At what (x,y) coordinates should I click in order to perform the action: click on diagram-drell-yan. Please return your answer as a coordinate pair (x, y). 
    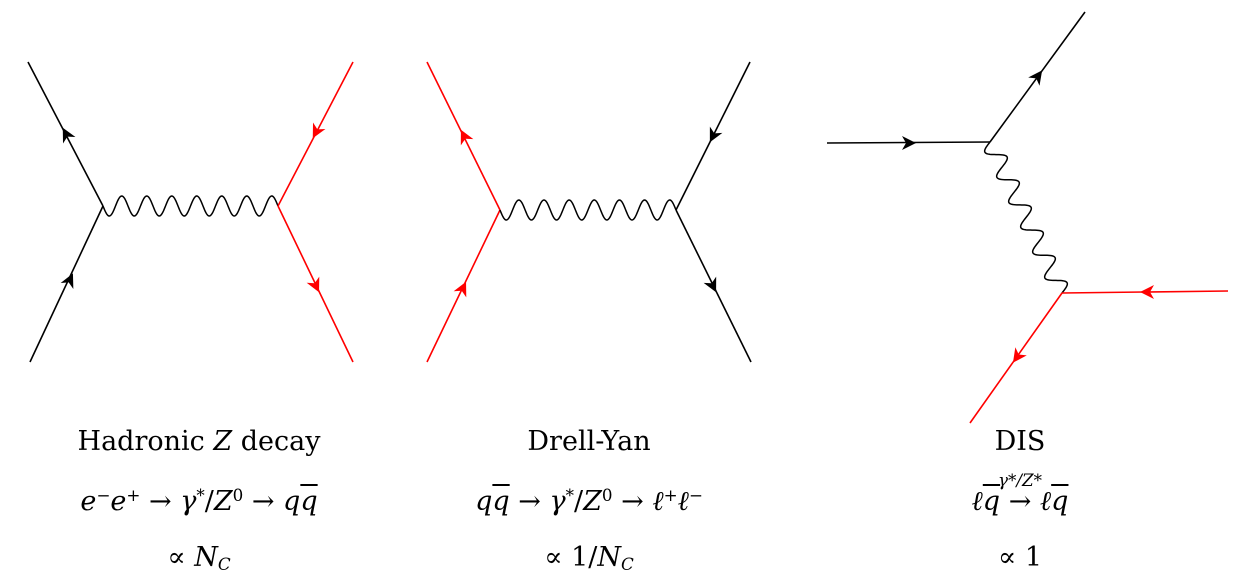
    Looking at the image, I should click on (589, 212).